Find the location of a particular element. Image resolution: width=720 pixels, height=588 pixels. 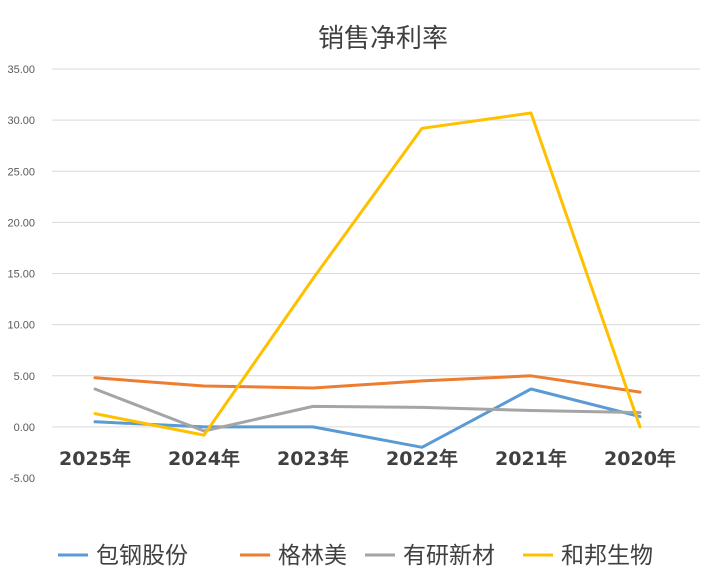

x-axis-ticks: 2025年 2024年 2023年 2022年 2021年 2020年 is located at coordinates (367, 458).